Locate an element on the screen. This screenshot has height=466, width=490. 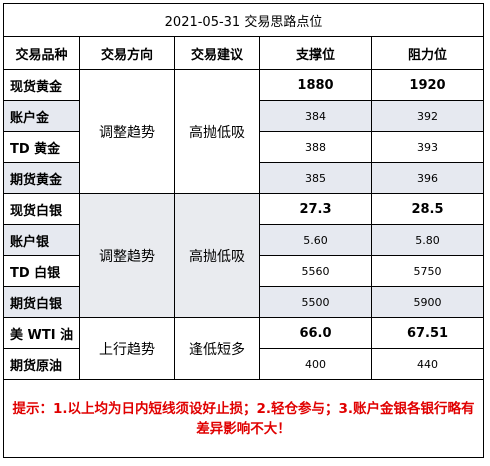
resistance-value: 393 is located at coordinates (427, 147).